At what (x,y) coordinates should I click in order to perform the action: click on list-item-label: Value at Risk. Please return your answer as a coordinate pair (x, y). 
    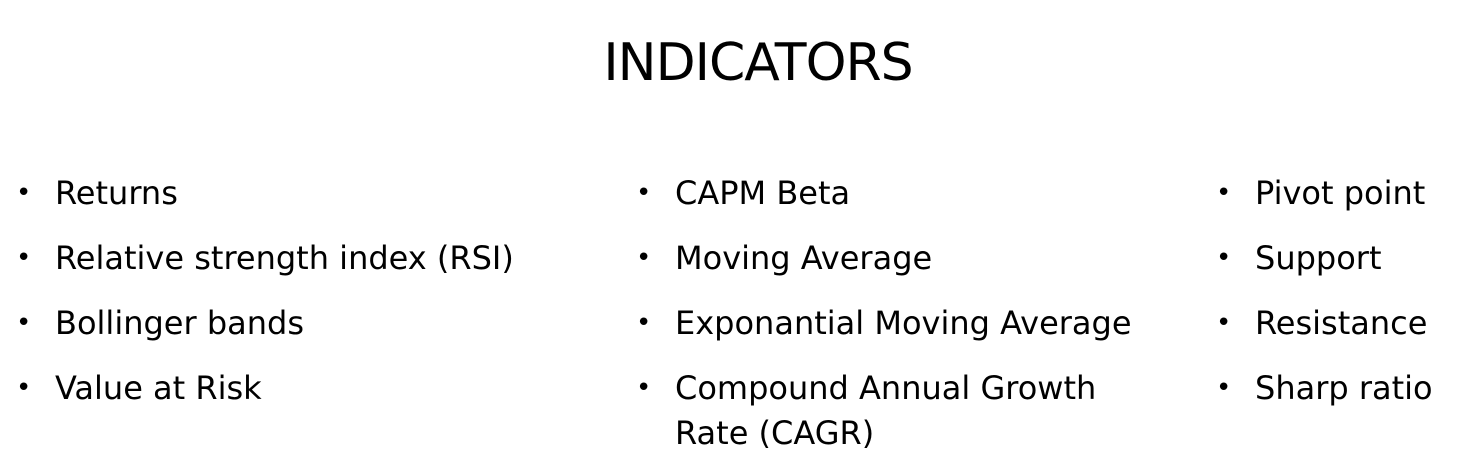
    Looking at the image, I should click on (158, 388).